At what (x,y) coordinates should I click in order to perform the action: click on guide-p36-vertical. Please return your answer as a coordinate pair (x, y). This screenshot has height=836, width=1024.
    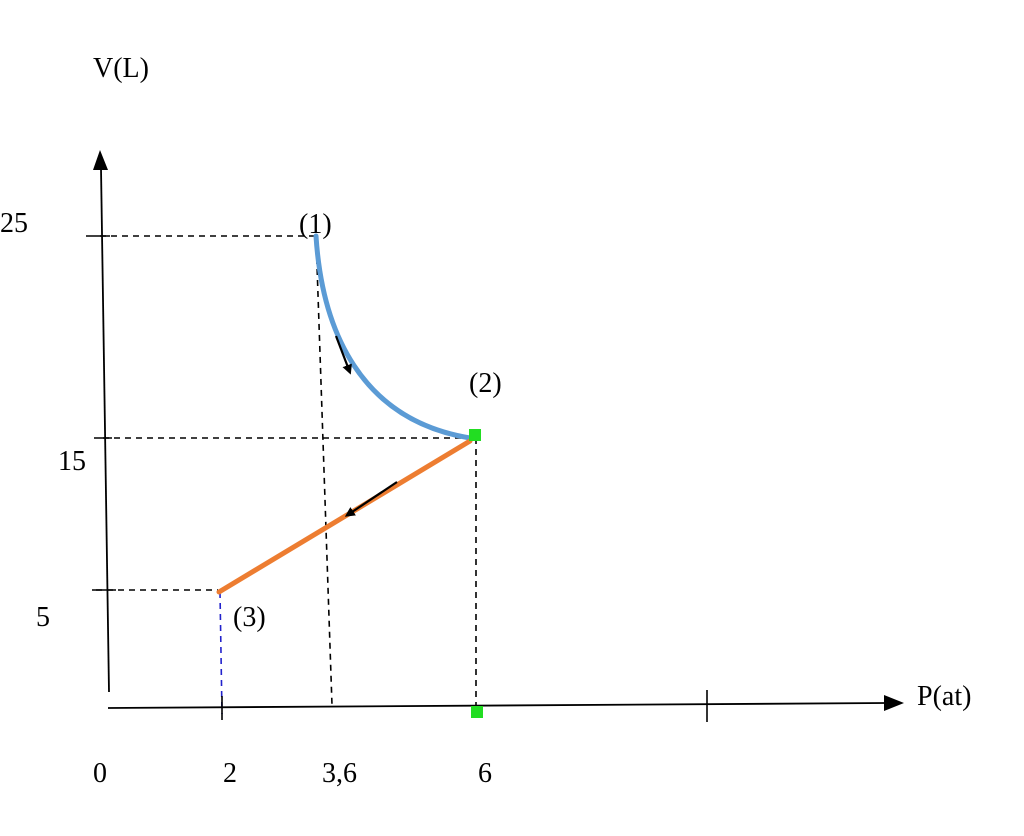
    Looking at the image, I should click on (324, 470).